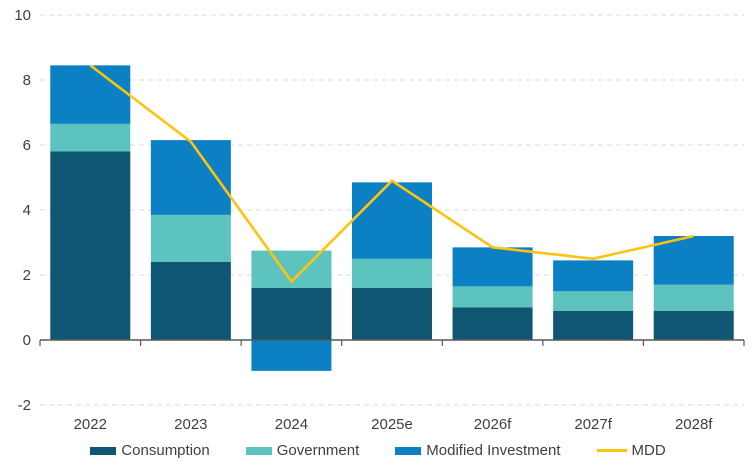  Describe the element at coordinates (291, 355) in the screenshot. I see `bar-segment-2024-modified-investment` at that location.